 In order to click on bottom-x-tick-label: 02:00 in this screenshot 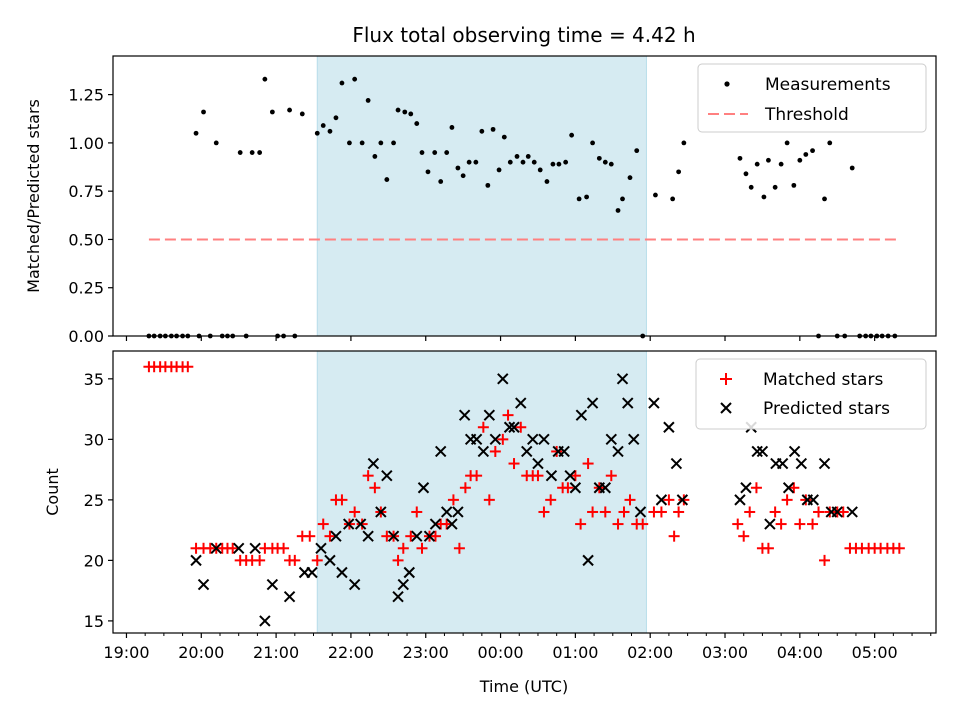, I will do `click(650, 652)`.